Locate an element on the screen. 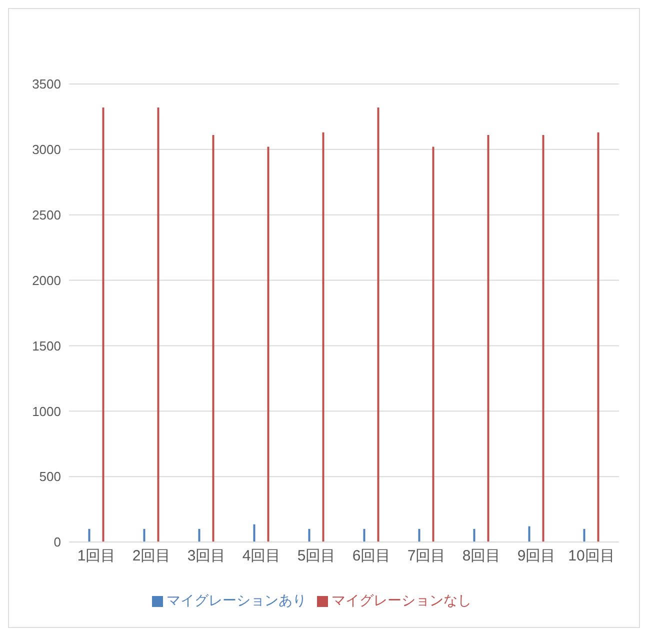 Image resolution: width=648 pixels, height=636 pixels. x-tick-label: 3回目 is located at coordinates (206, 556).